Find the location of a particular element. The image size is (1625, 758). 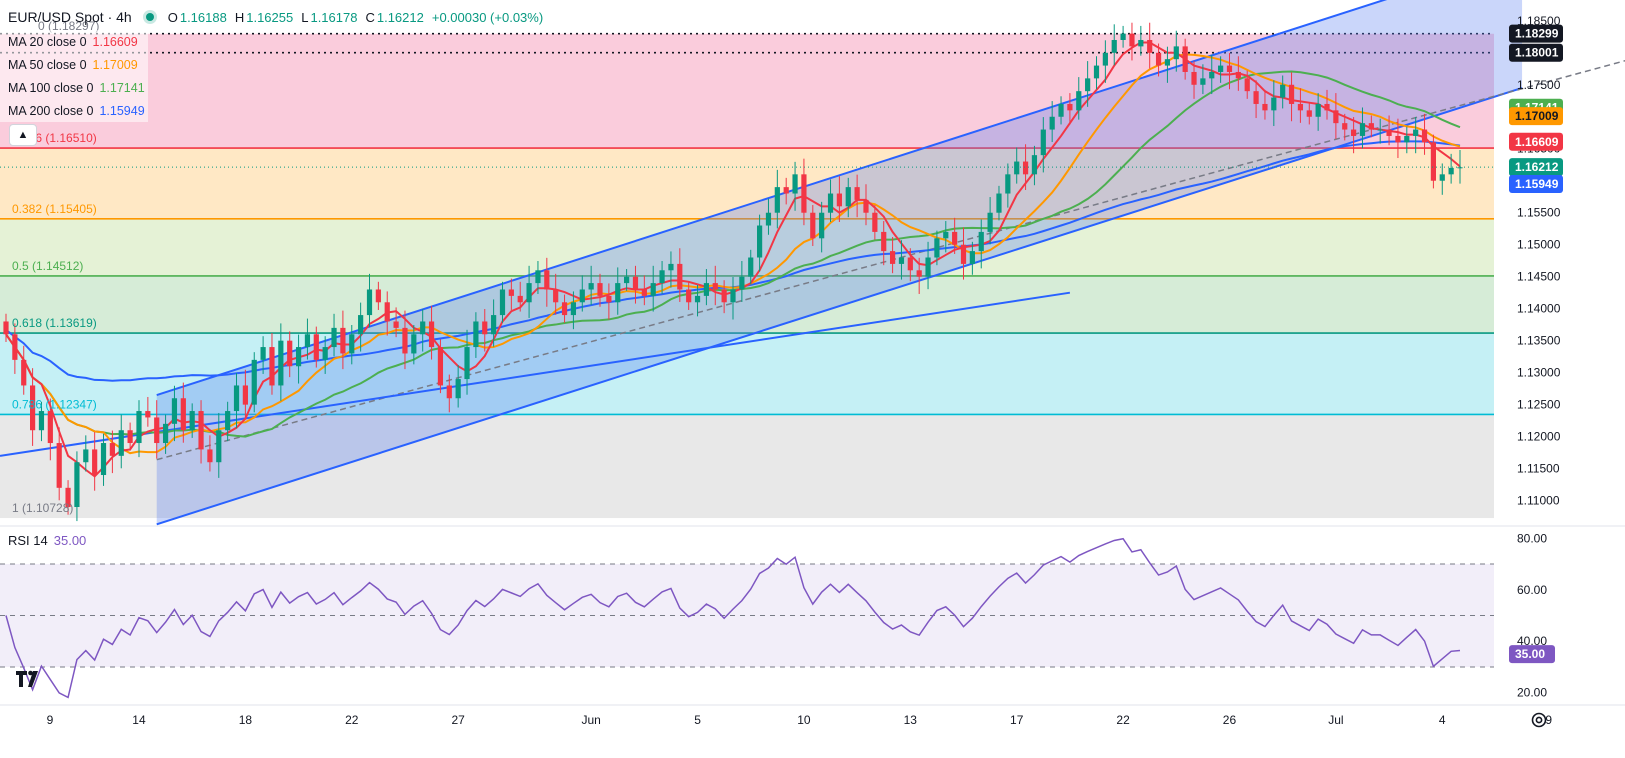

ma20-legend: MA 20 close 0 1.16609 is located at coordinates (73, 41).